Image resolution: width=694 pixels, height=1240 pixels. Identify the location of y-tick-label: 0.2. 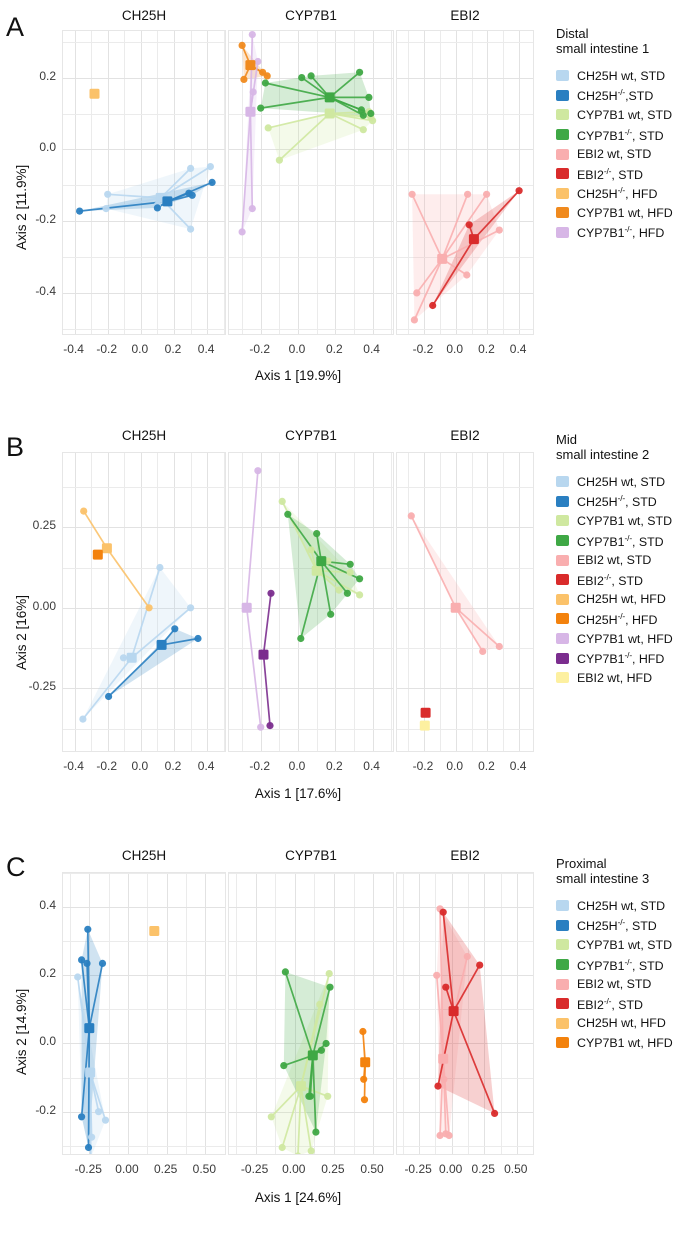
(47, 973).